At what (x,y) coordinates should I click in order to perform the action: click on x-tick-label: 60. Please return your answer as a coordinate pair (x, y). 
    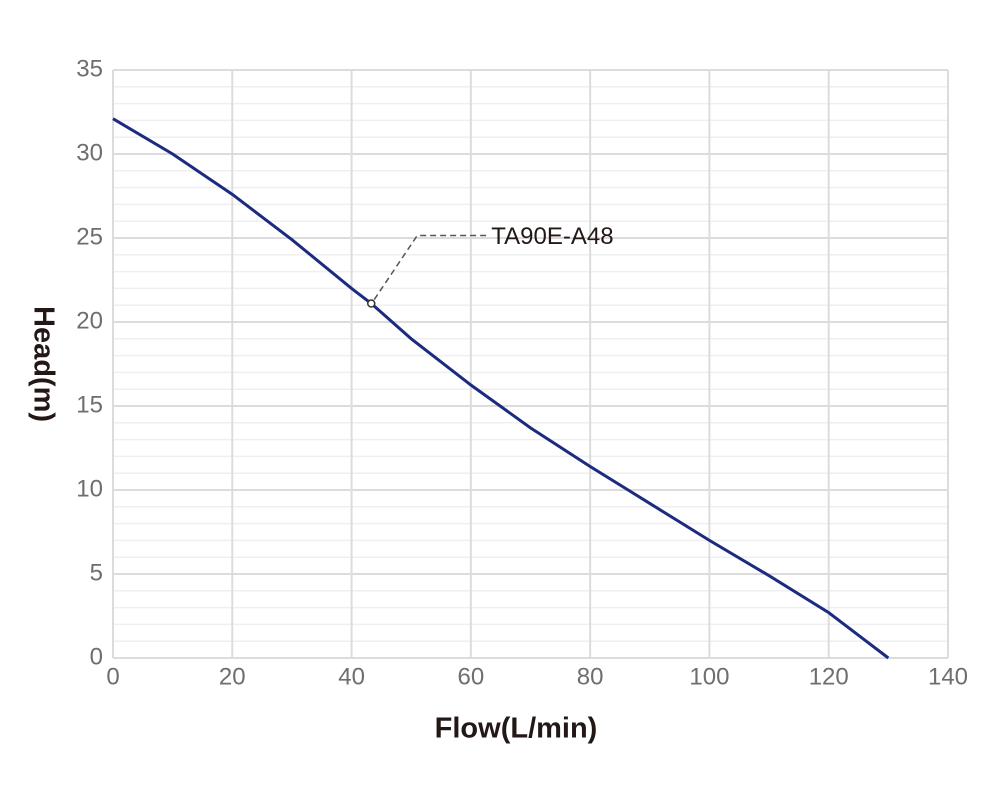
    Looking at the image, I should click on (471, 676).